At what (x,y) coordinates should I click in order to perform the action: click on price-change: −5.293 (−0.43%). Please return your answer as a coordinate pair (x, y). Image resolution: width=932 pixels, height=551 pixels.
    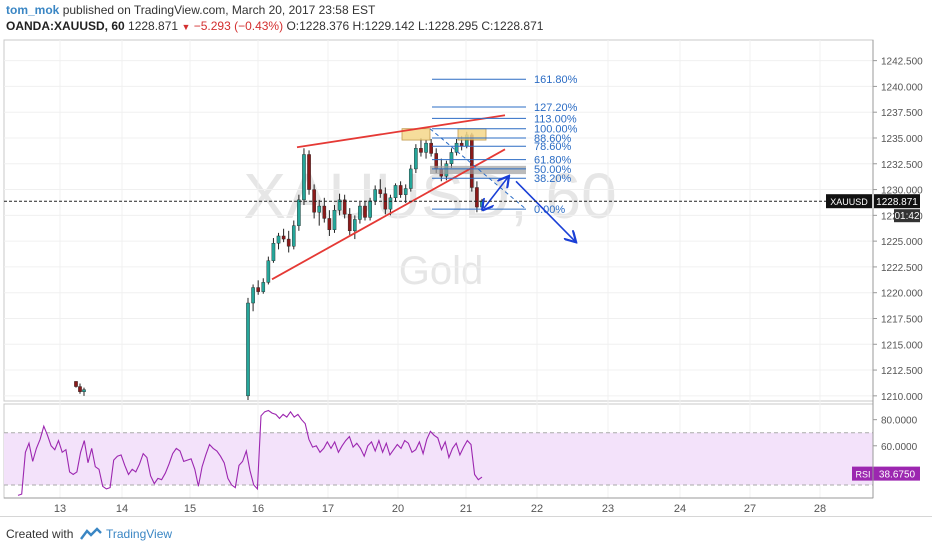
    Looking at the image, I should click on (238, 26).